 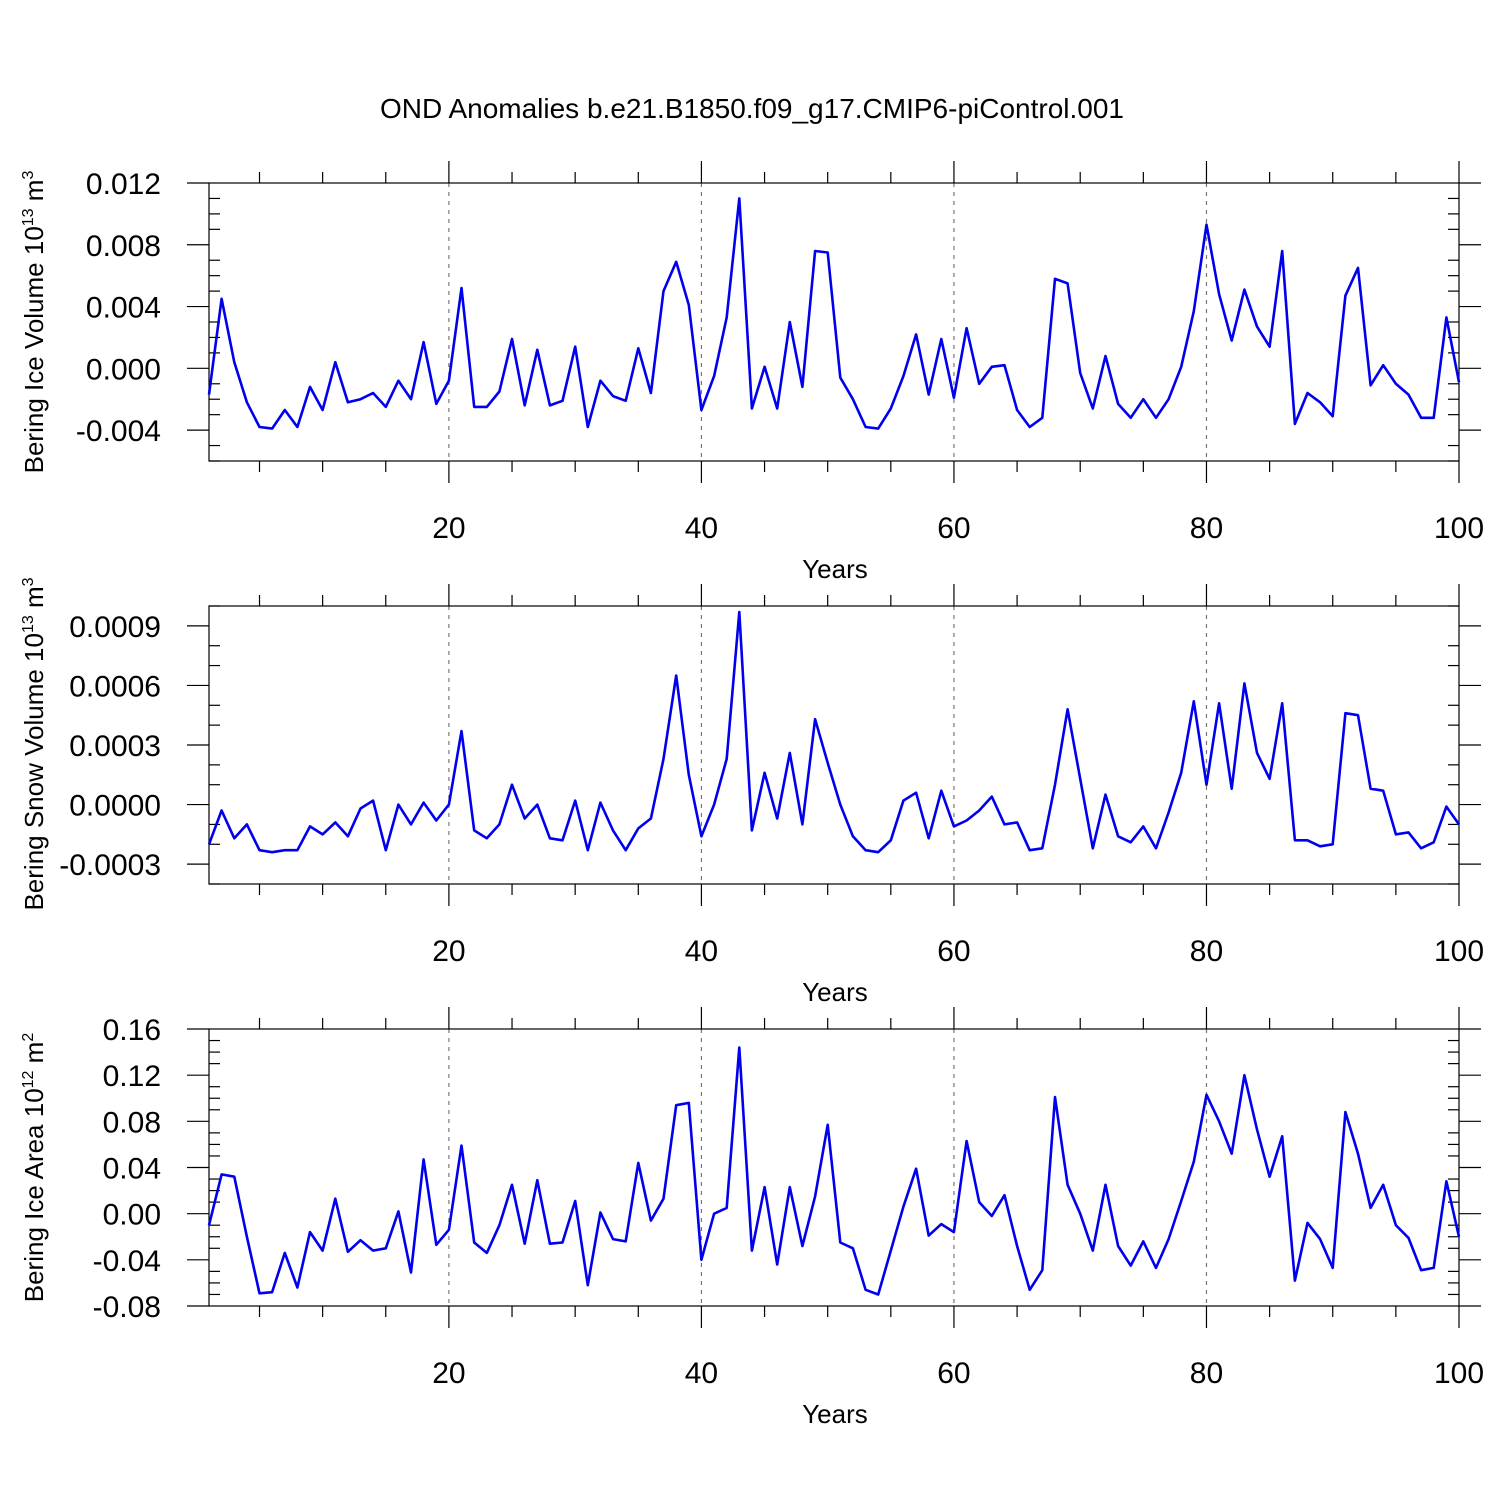 What do you see at coordinates (132, 1169) in the screenshot?
I see `y-tick-label: 0.04` at bounding box center [132, 1169].